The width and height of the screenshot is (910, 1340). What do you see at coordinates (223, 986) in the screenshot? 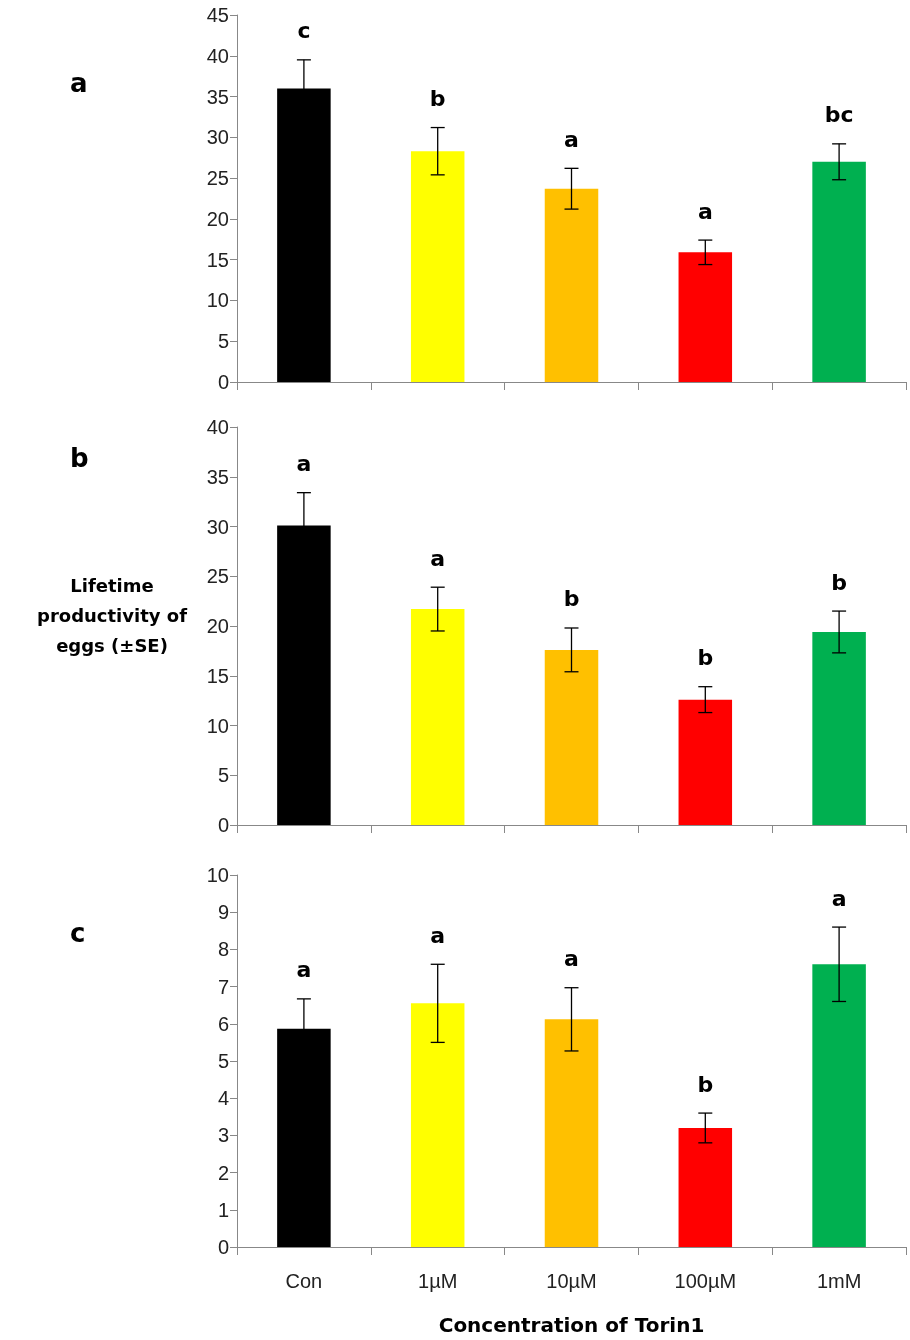
I see `y-tick-label: 7` at bounding box center [223, 986].